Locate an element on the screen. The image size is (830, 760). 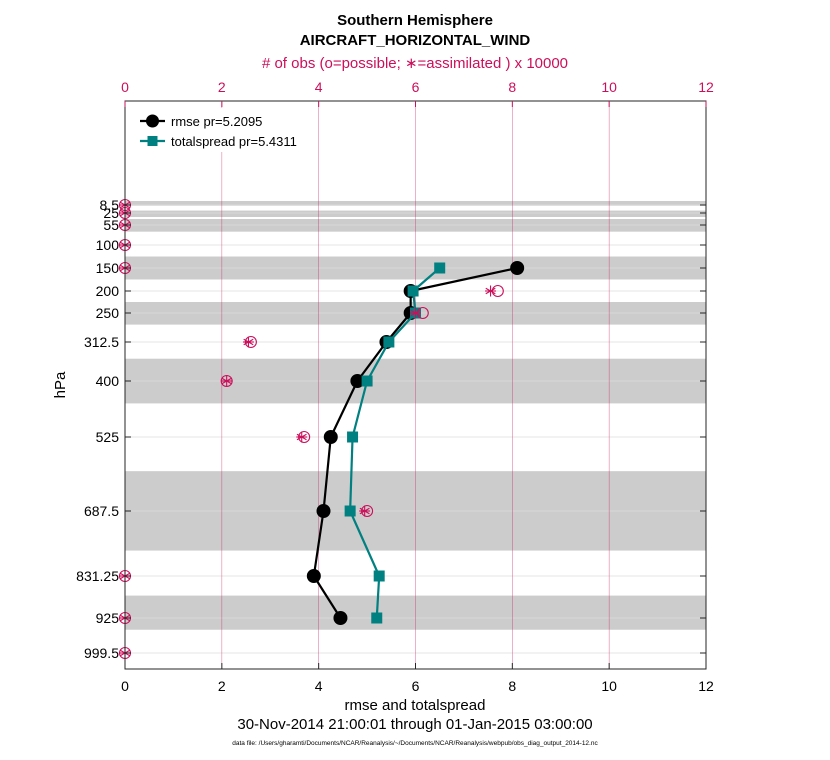
x-tick-label: 12 is located at coordinates (706, 686).